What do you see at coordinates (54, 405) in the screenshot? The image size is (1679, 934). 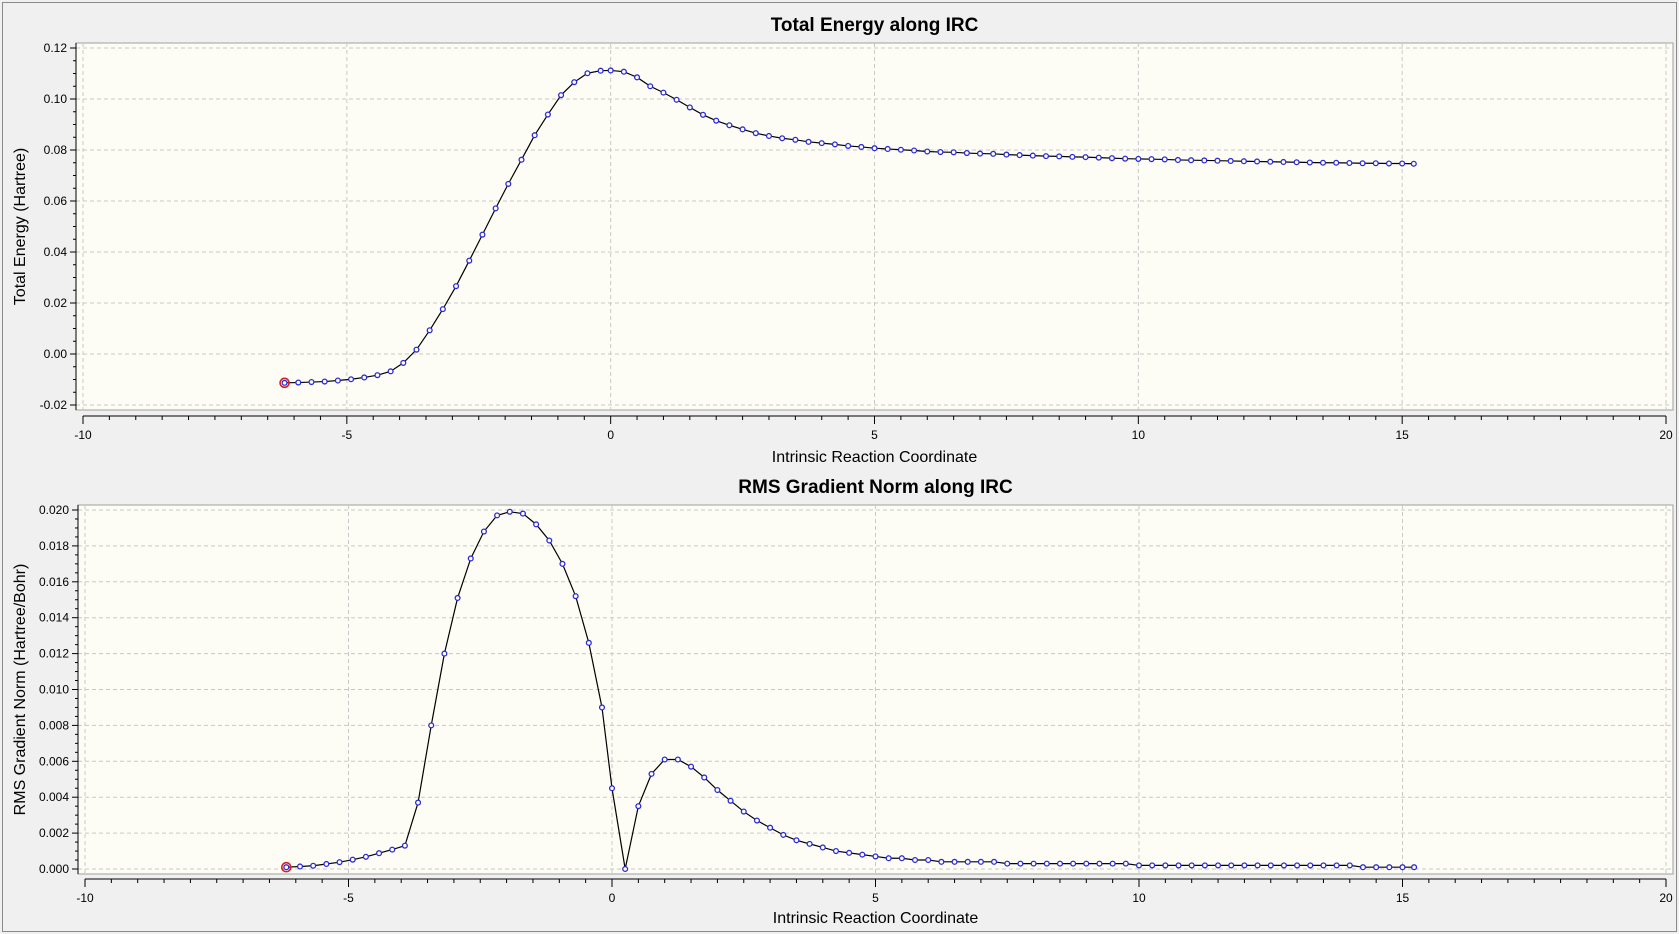 I see `y-tick-label: -0.02` at bounding box center [54, 405].